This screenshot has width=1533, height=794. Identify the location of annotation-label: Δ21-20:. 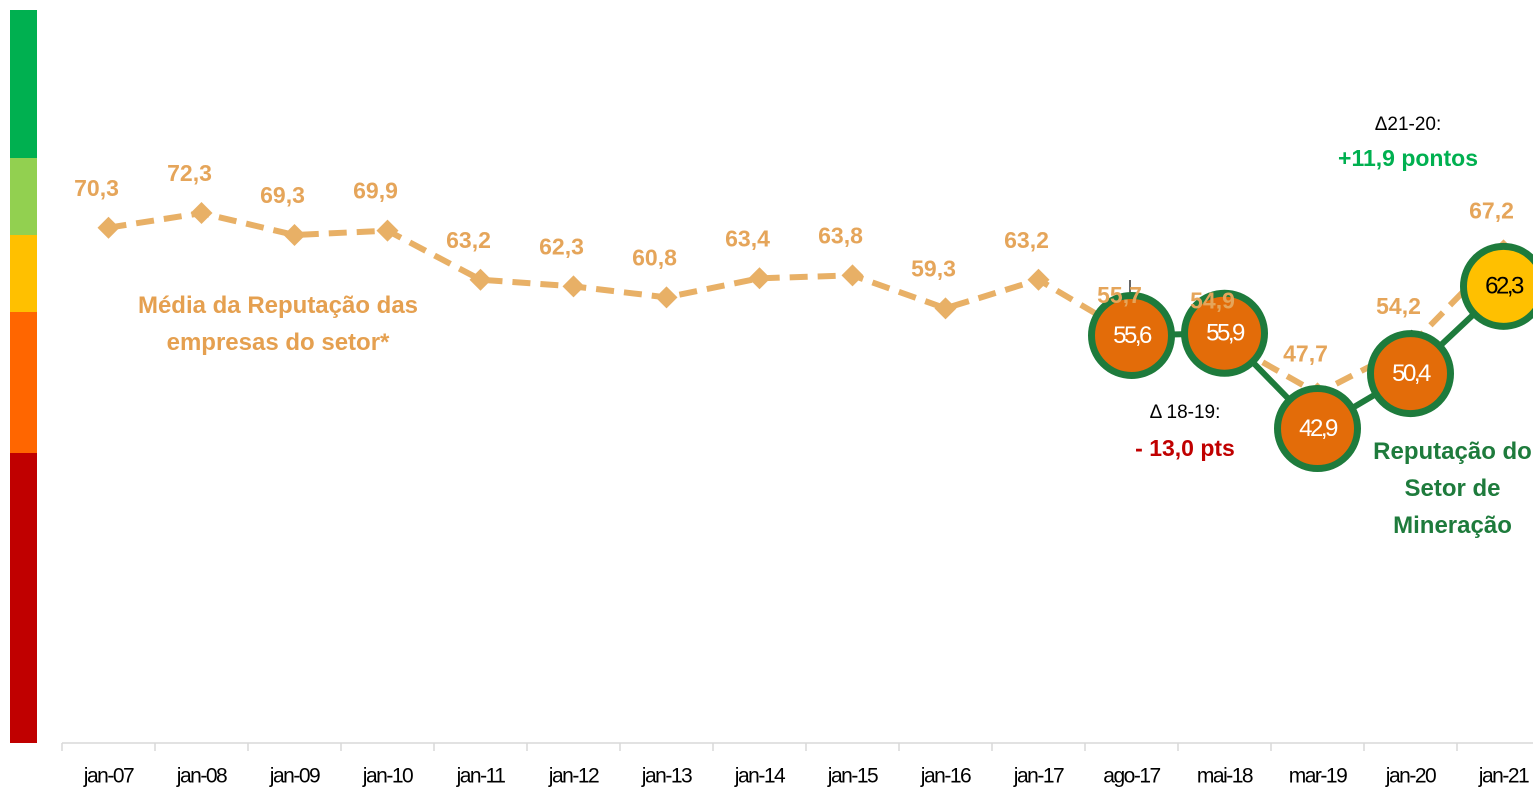
(1408, 124).